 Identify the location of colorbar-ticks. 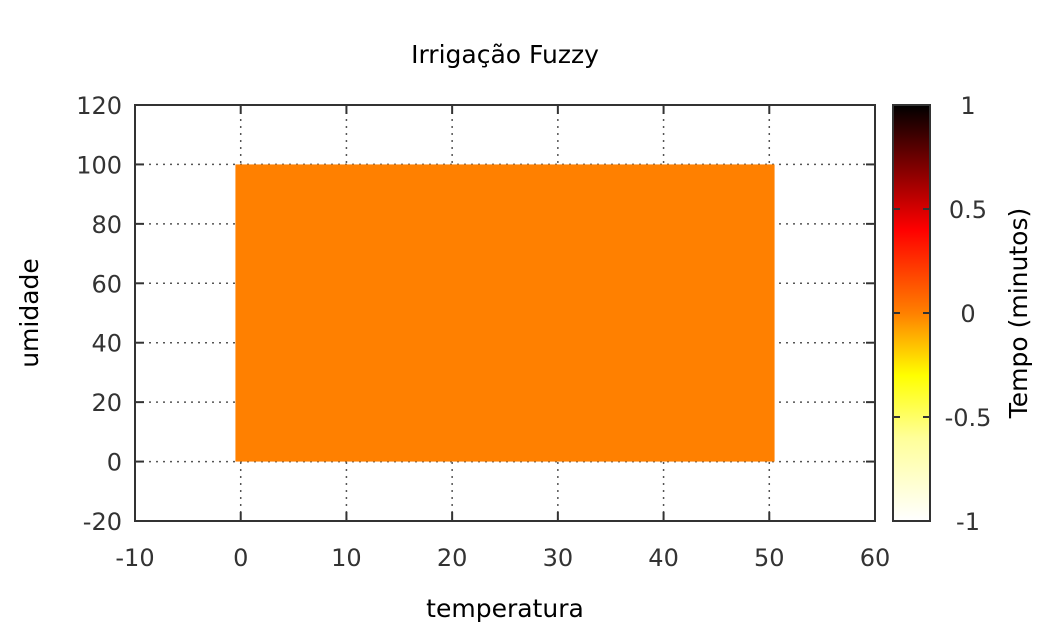
(911, 313).